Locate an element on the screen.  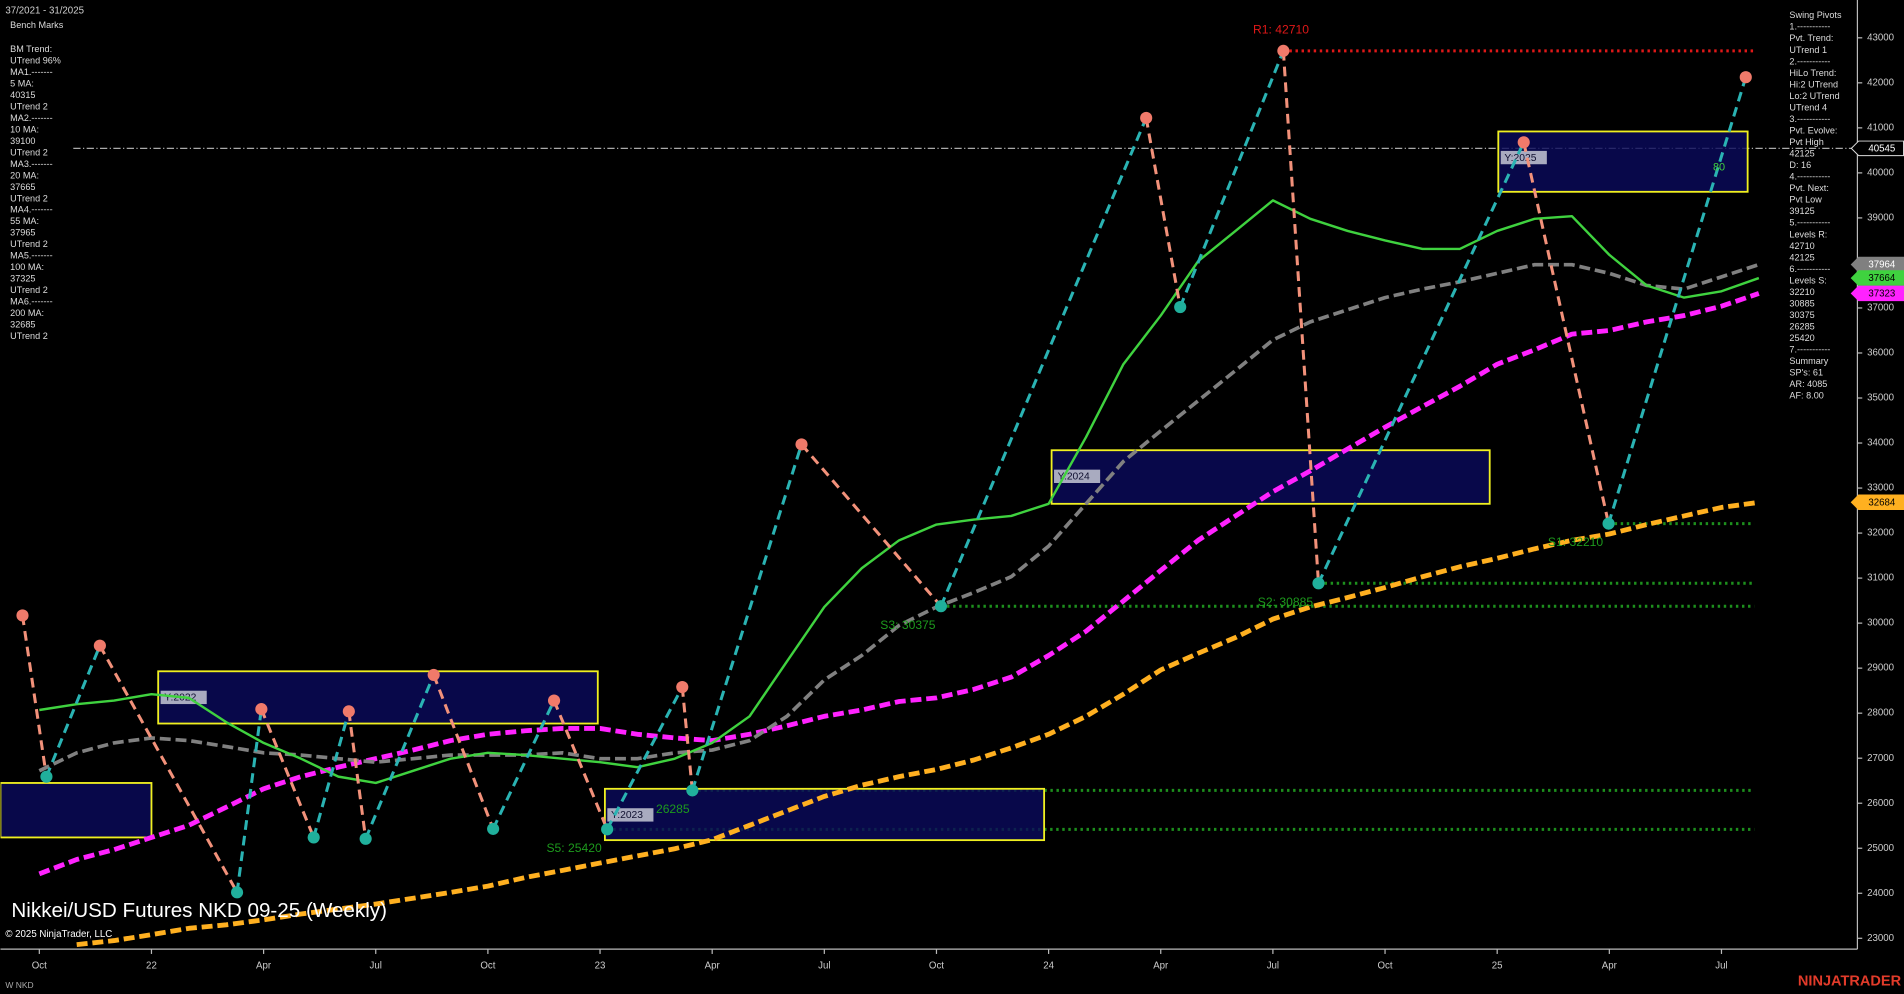
swing-pivot-text: 5.----------- is located at coordinates (1809, 223).